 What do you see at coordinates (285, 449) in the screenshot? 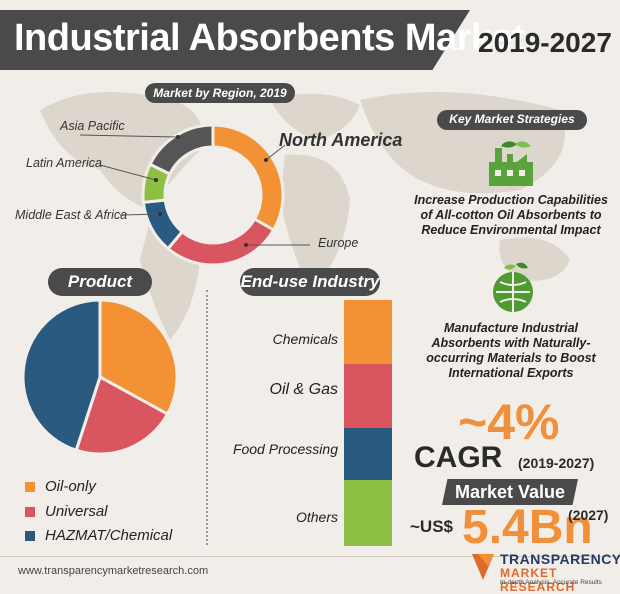
I see `industry-label-food: Food Processing` at bounding box center [285, 449].